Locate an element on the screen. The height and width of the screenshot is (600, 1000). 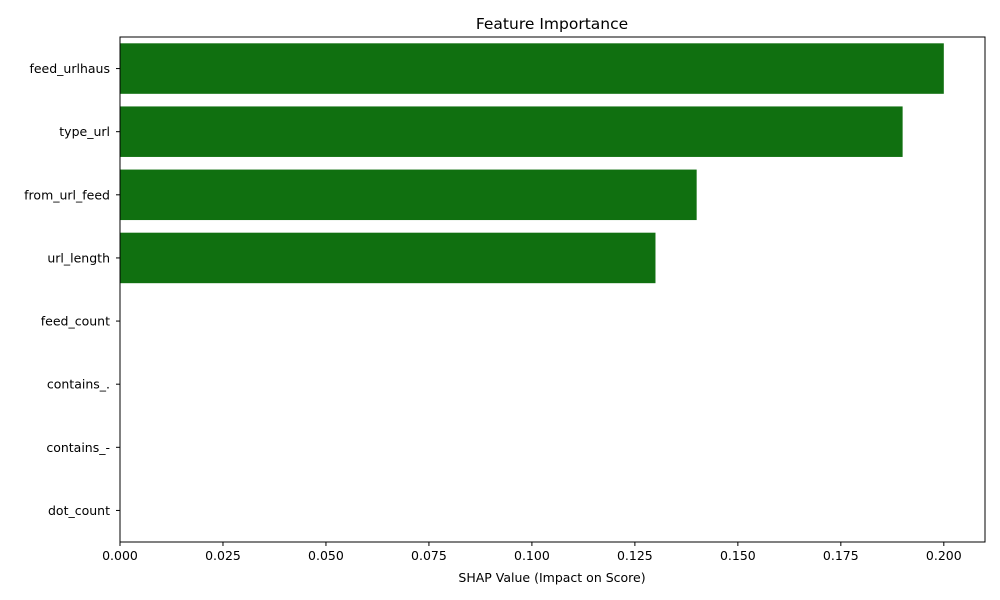
x-axis-title: SHAP Value (Impact on Score) is located at coordinates (551, 577).